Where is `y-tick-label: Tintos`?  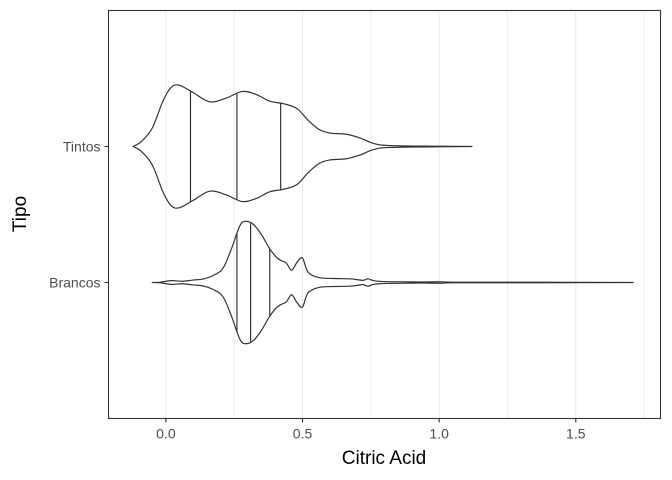 y-tick-label: Tintos is located at coordinates (82, 147).